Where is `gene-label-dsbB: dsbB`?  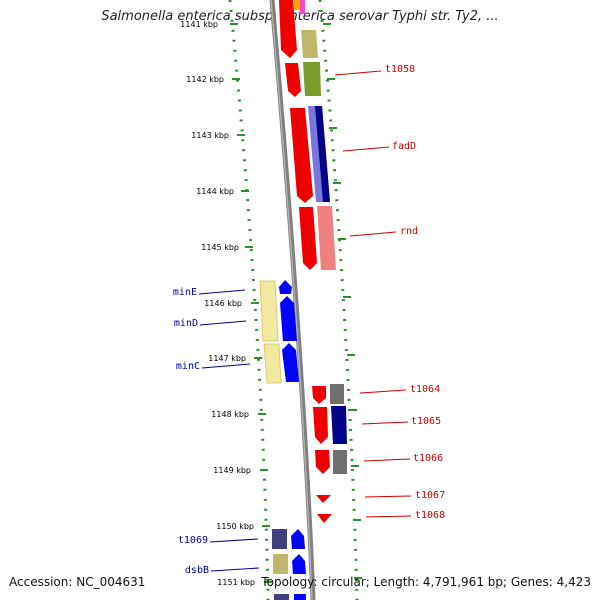 gene-label-dsbB: dsbB is located at coordinates (197, 570).